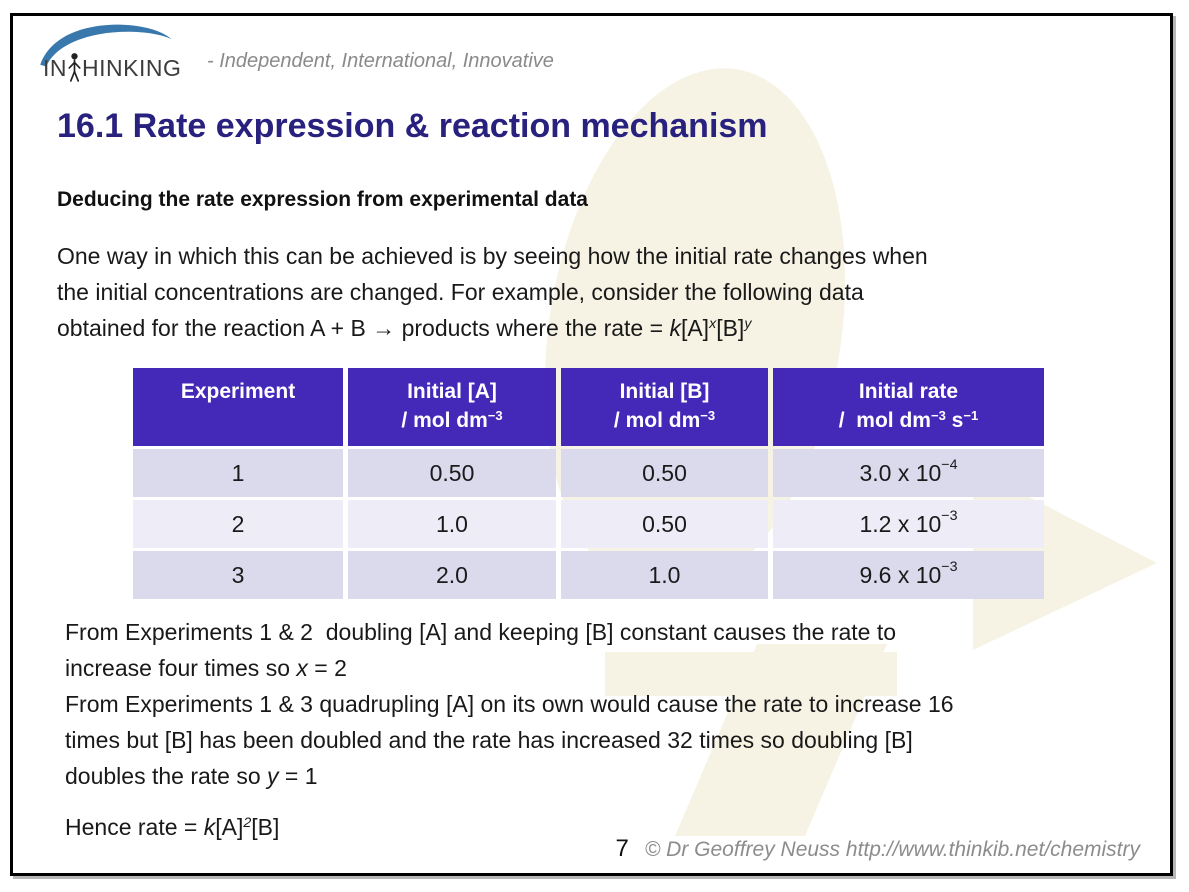 The width and height of the screenshot is (1189, 892). Describe the element at coordinates (908, 407) in the screenshot. I see `table-header-cell: Initial rate / mol dm−3 s−1` at that location.